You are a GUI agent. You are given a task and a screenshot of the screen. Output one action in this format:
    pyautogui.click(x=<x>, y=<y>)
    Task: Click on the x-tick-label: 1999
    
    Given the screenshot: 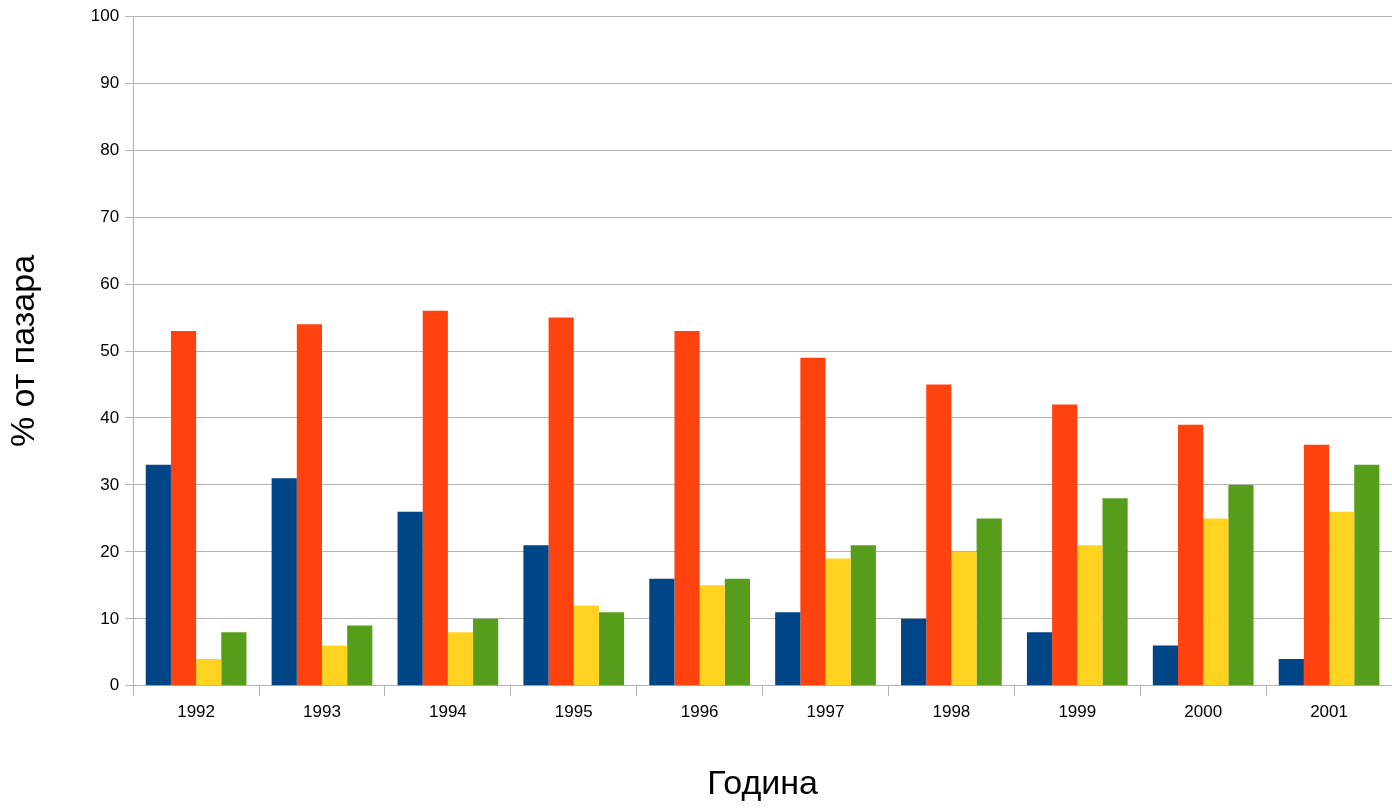 What is the action you would take?
    pyautogui.click(x=1077, y=711)
    